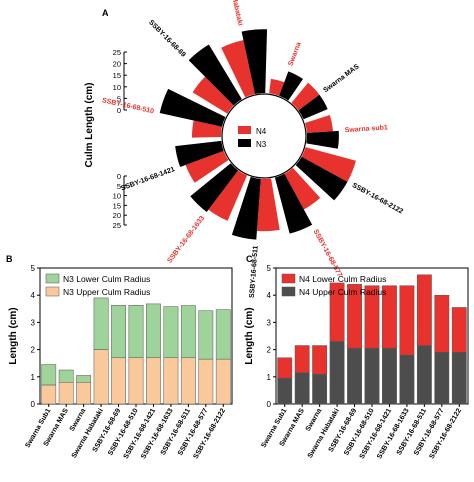 The height and width of the screenshot is (482, 474). Describe the element at coordinates (269, 350) in the screenshot. I see `panel-c-y-tick-label: 2` at that location.